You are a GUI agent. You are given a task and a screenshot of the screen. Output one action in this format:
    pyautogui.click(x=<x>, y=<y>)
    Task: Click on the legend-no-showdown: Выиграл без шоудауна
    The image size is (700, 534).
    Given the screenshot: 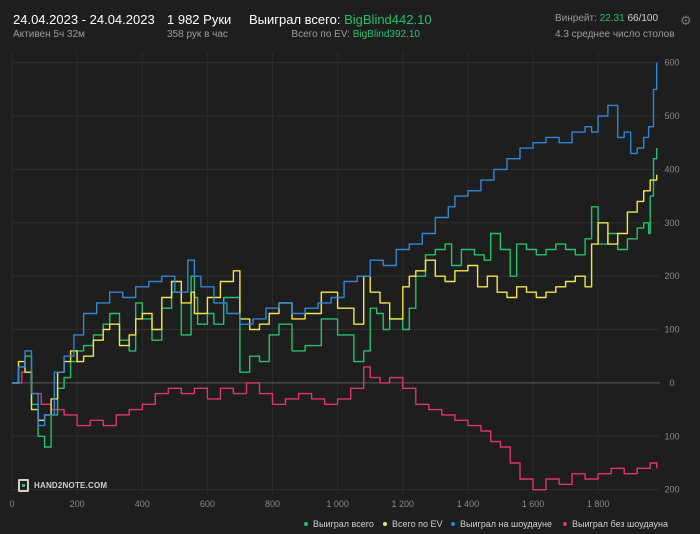 What is the action you would take?
    pyautogui.click(x=615, y=524)
    